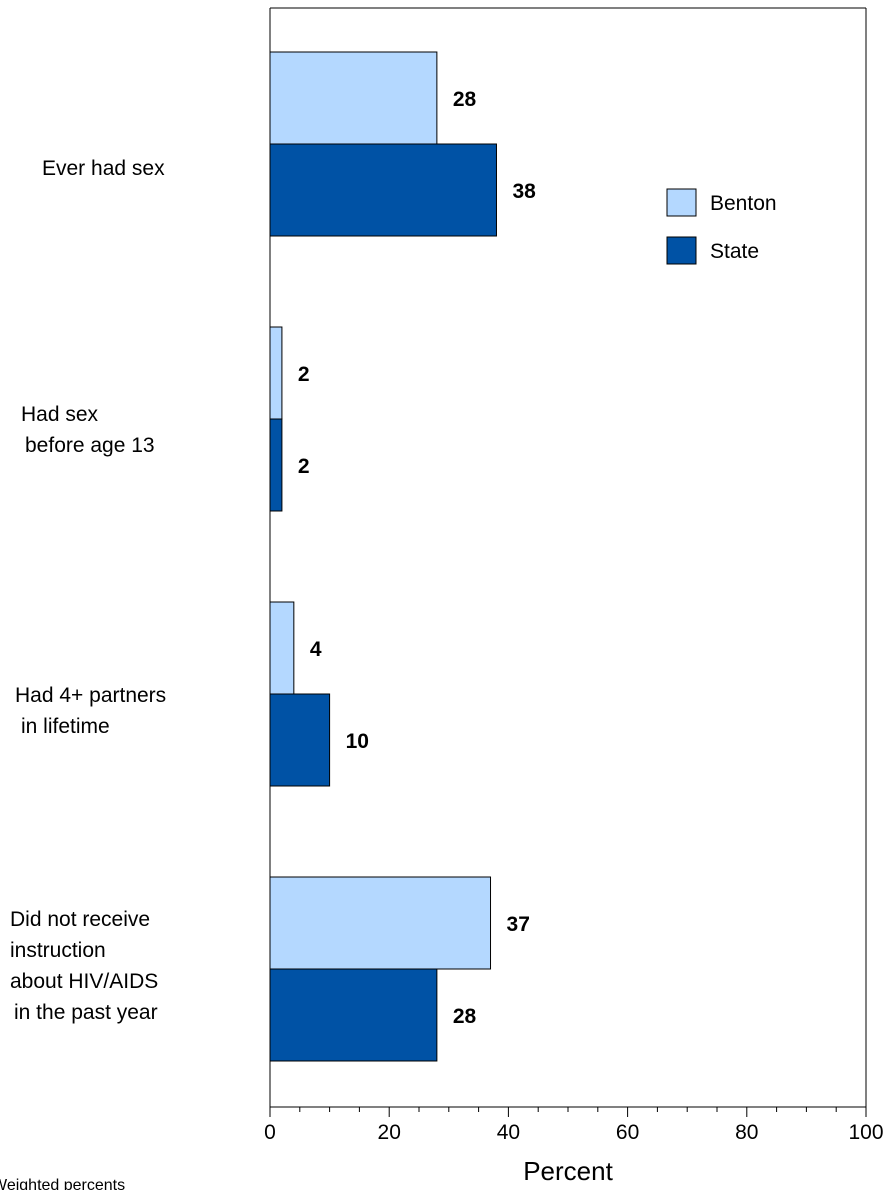  What do you see at coordinates (58, 950) in the screenshot?
I see `category-label-3-line-1: instruction` at bounding box center [58, 950].